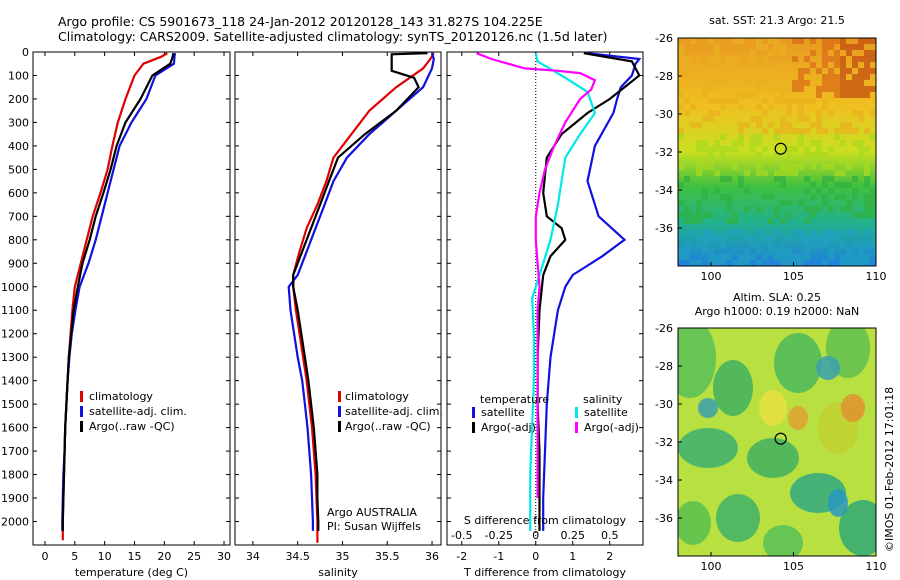 This screenshot has height=580, width=900. Describe the element at coordinates (572, 556) in the screenshot. I see `x-tick-label: 1` at that location.